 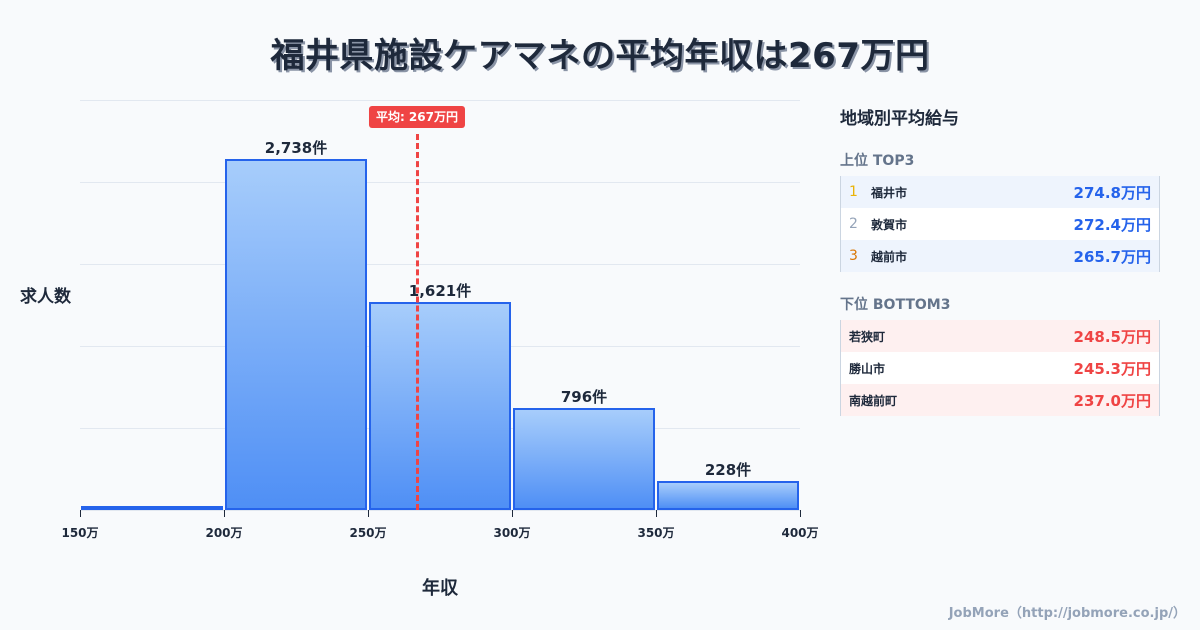 What do you see at coordinates (1000, 192) in the screenshot?
I see `top3-row: 1 福井市 274.8万円` at bounding box center [1000, 192].